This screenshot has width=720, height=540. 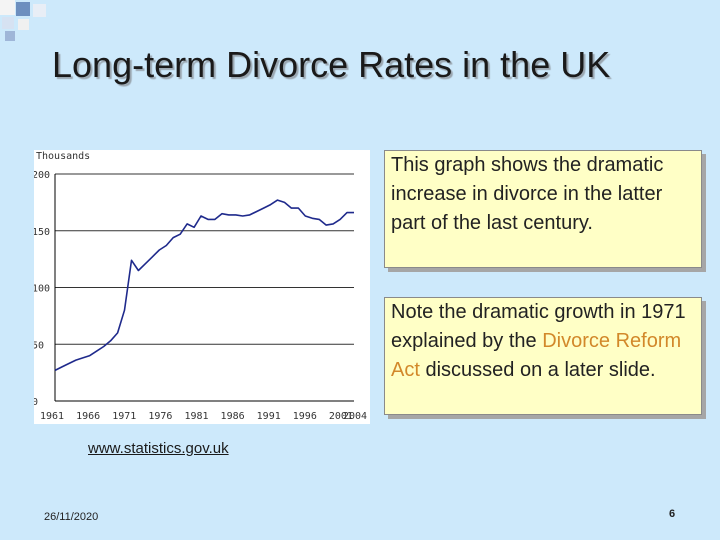 What do you see at coordinates (158, 448) in the screenshot?
I see `source-link: www.statistics.gov.uk` at bounding box center [158, 448].